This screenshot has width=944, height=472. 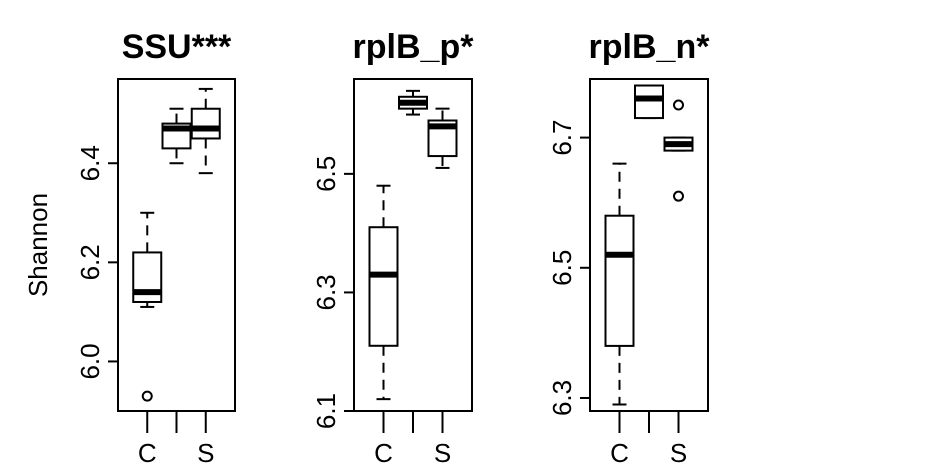 What do you see at coordinates (650, 47) in the screenshot?
I see `panel-title: rplB_n*` at bounding box center [650, 47].